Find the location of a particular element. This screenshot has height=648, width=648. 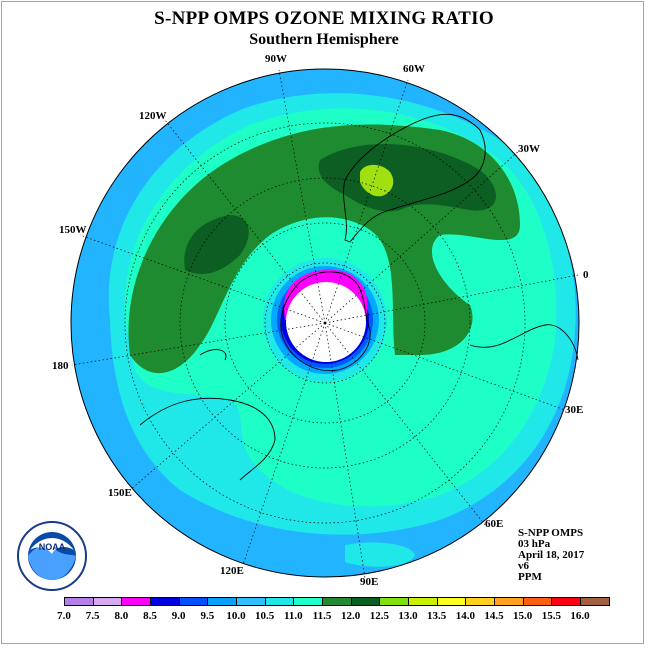

info-date: April 18, 2017 is located at coordinates (551, 555).